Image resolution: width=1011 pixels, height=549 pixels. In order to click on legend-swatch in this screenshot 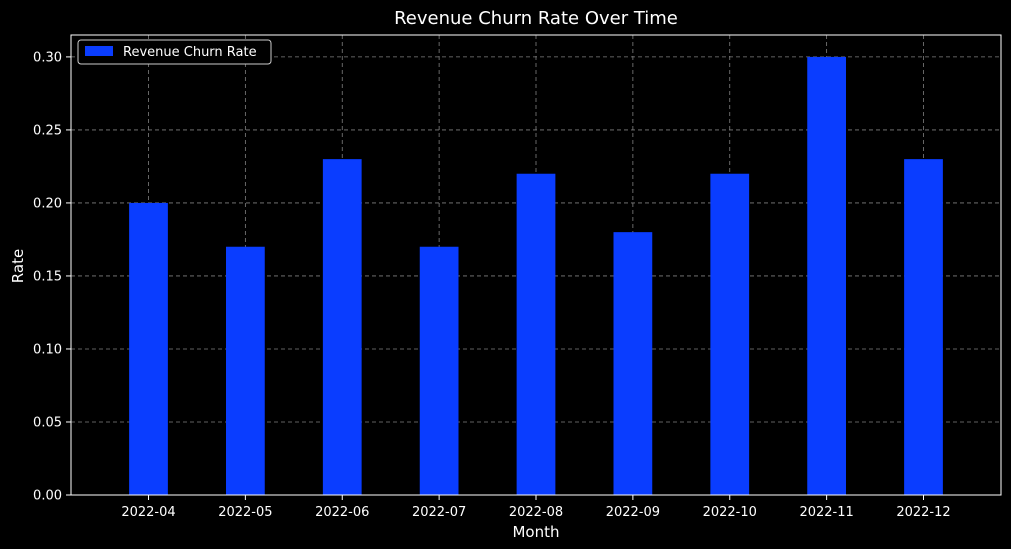, I will do `click(99, 51)`.